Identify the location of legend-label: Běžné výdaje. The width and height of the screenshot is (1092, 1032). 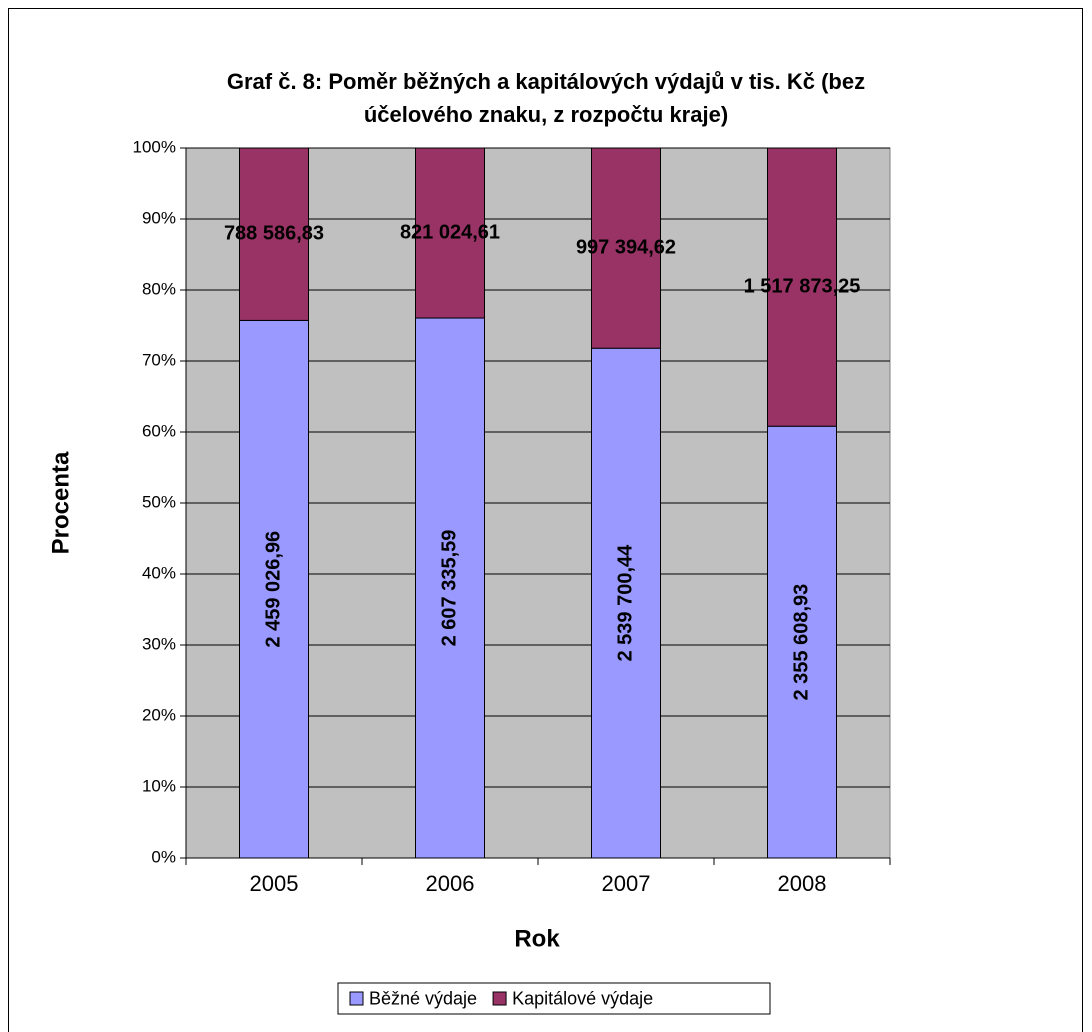
(423, 998).